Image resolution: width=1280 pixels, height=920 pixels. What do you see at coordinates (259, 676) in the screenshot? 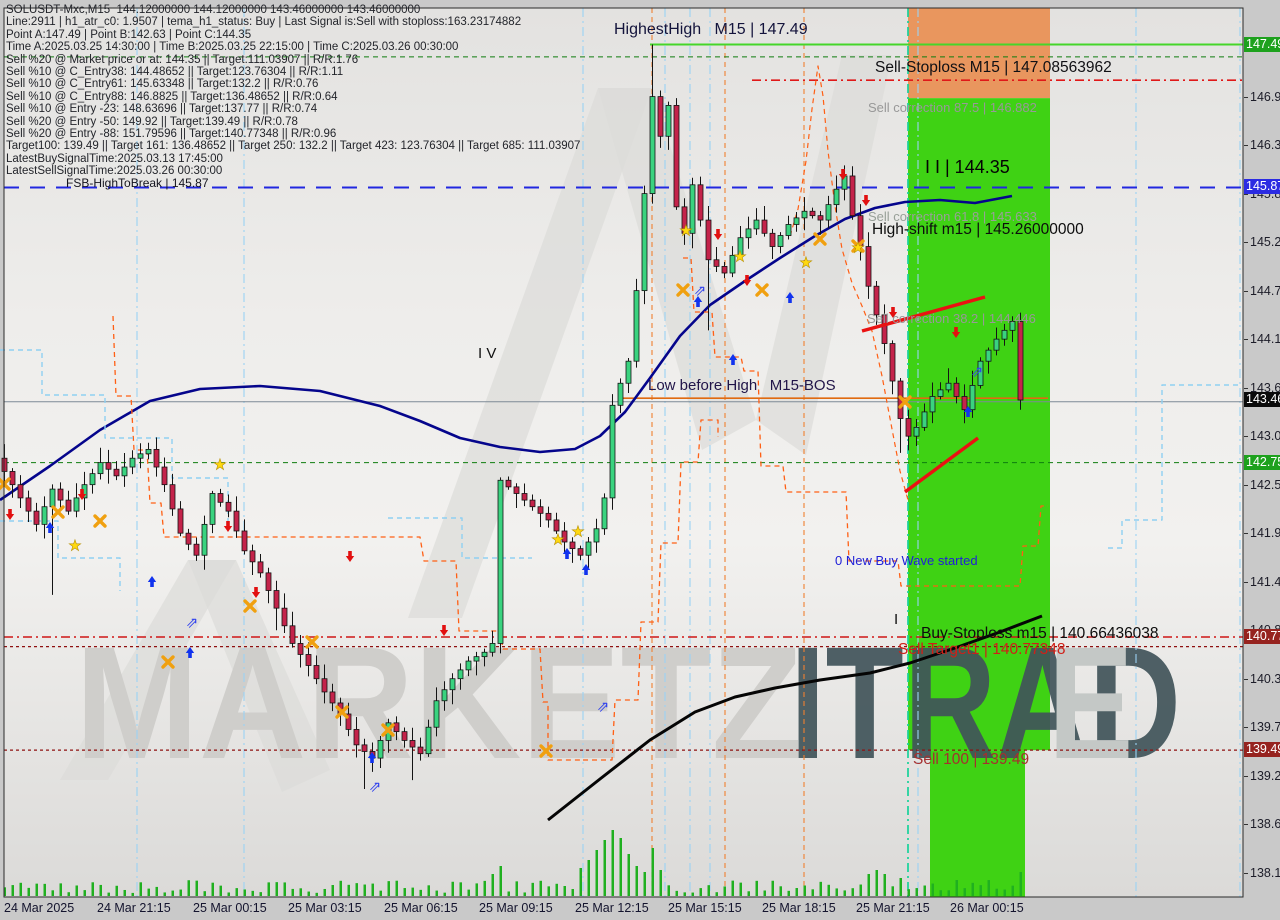
I see `logo-watermark-shape` at bounding box center [259, 676].